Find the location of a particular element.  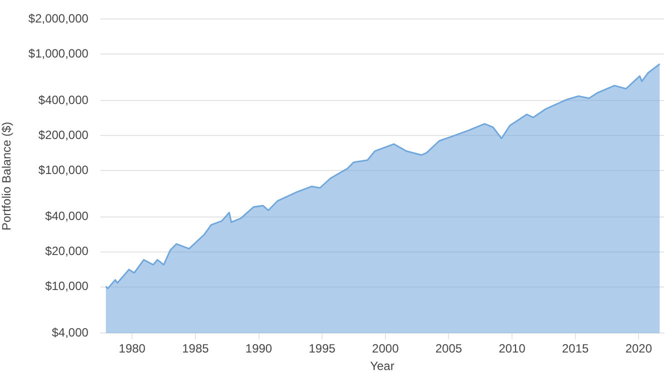

x-axis-title: Year is located at coordinates (382, 366).